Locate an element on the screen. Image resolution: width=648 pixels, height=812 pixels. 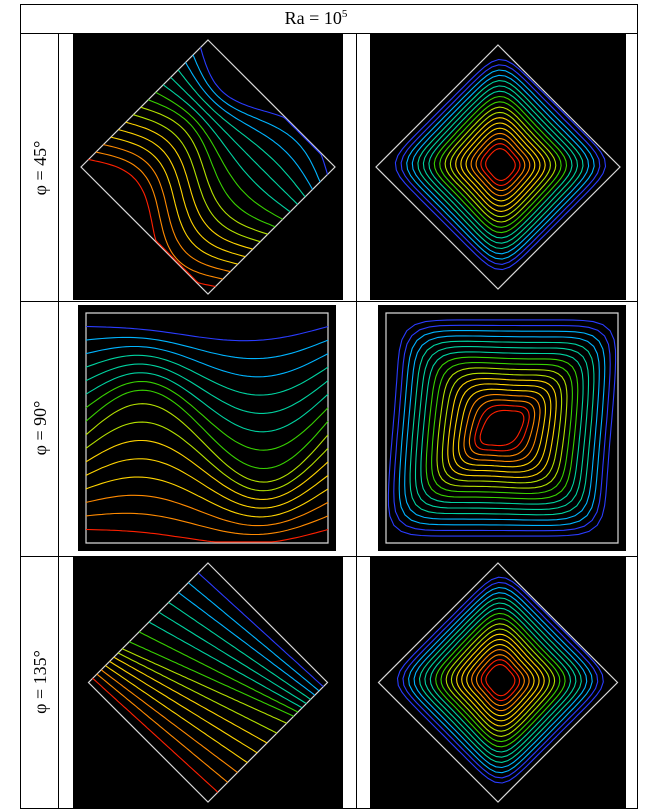
p21-streamline is located at coordinates (500, 680).